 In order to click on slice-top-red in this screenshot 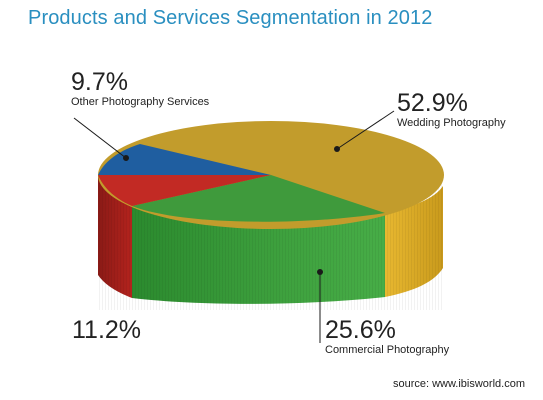, I will do `click(184, 190)`.